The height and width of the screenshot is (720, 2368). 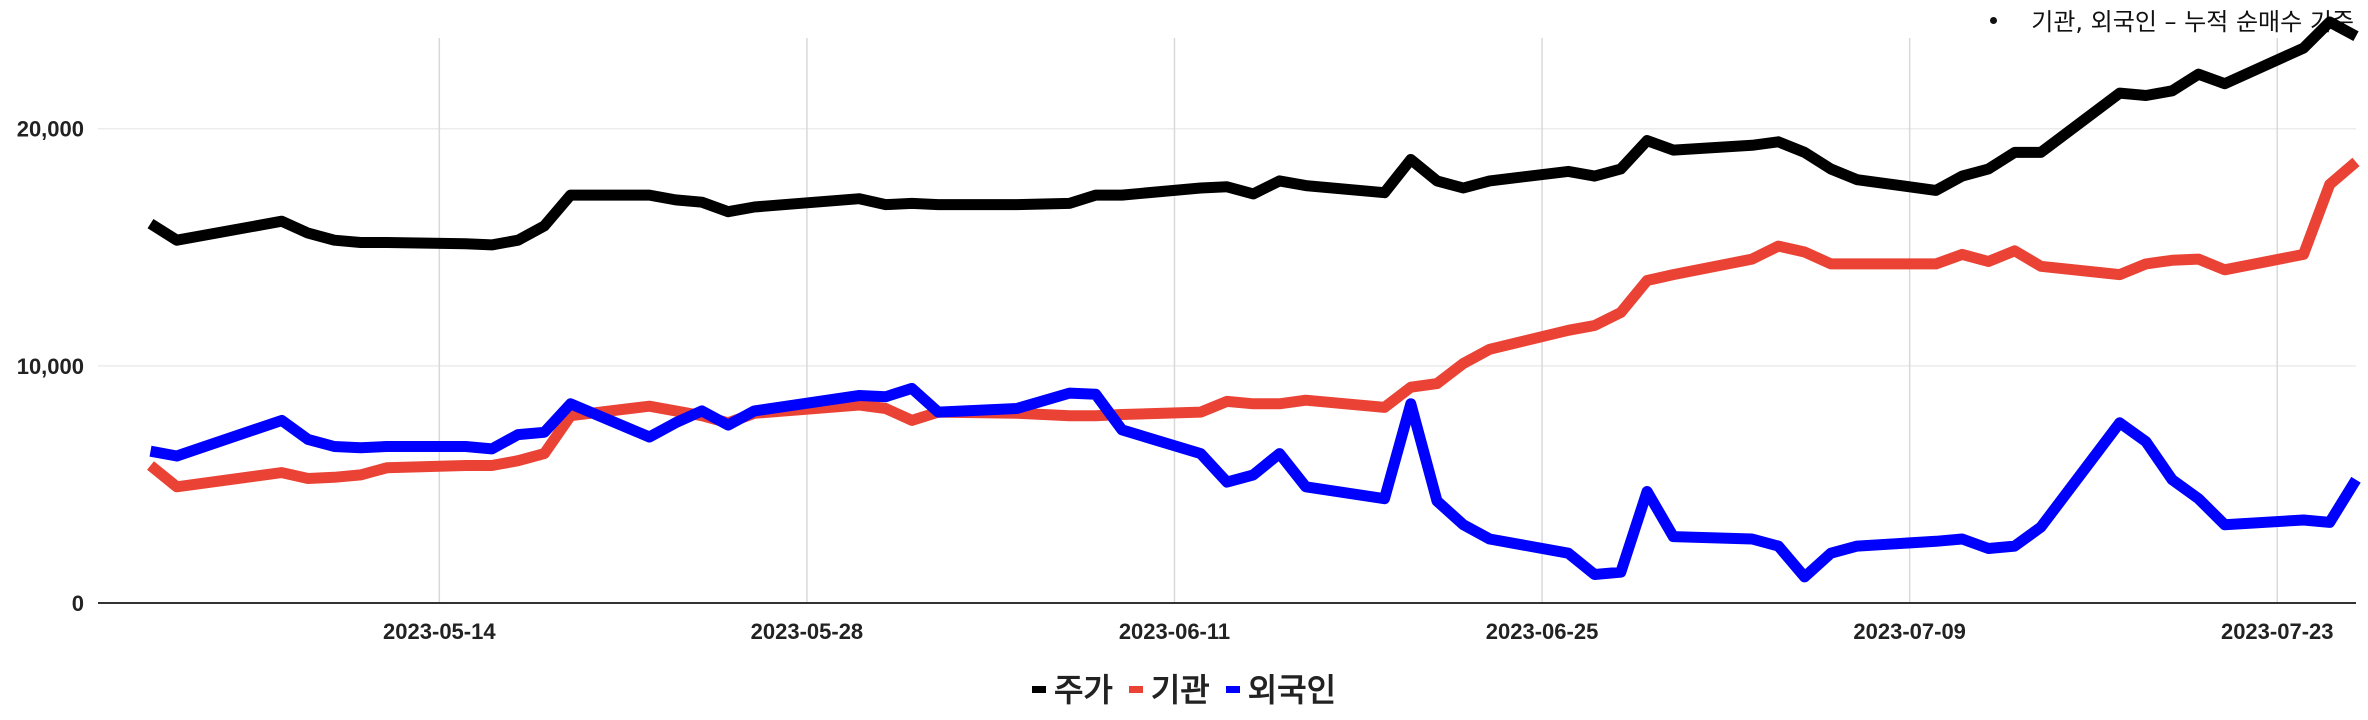 What do you see at coordinates (1909, 631) in the screenshot?
I see `x-tick-label: 2023-07-09` at bounding box center [1909, 631].